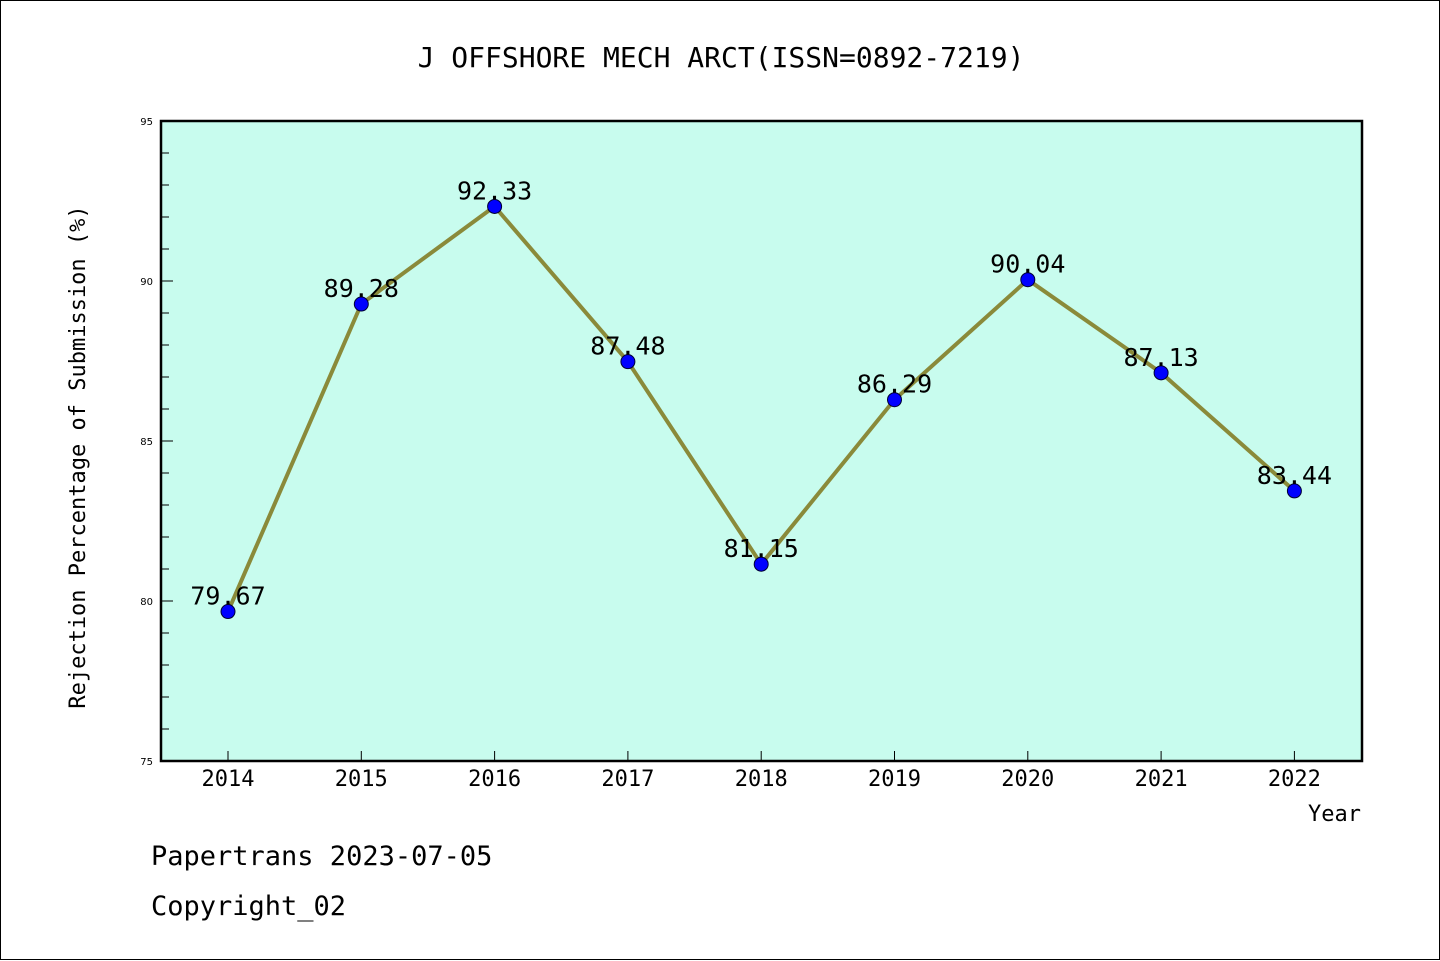 The image size is (1440, 961). I want to click on data-label: 87.13, so click(1160, 357).